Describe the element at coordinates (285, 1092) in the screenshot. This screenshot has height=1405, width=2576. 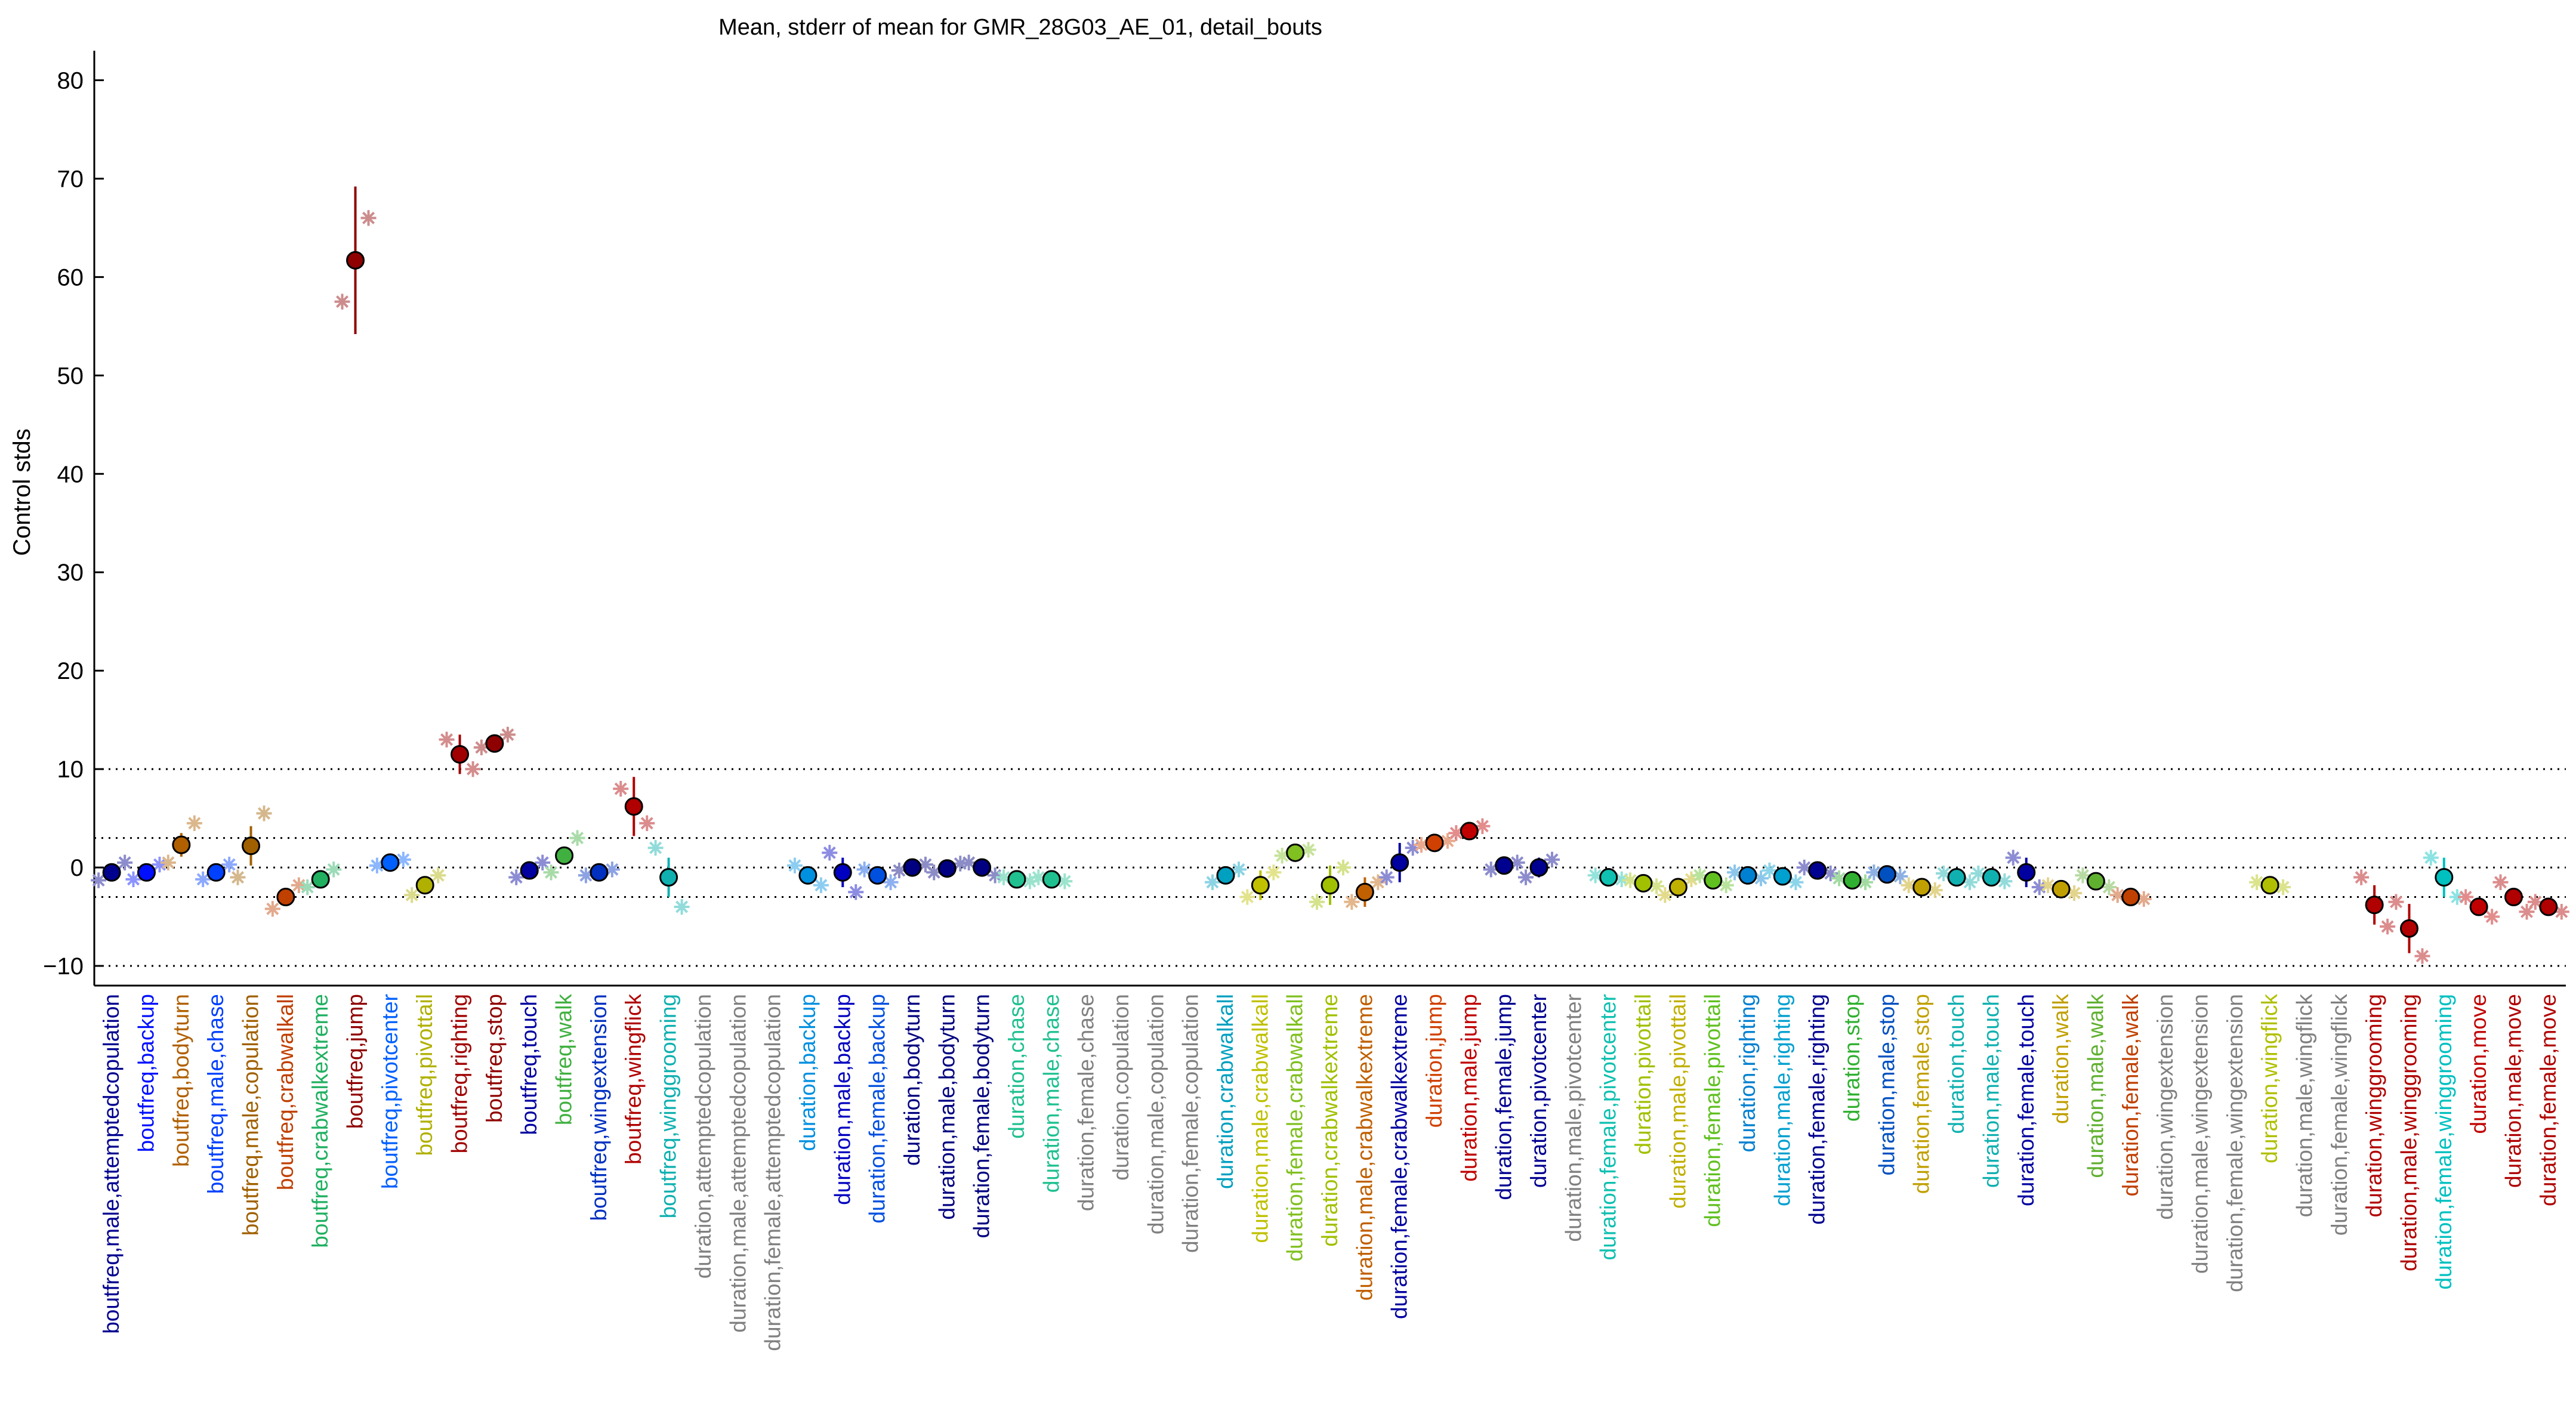
I see `x-tick-label: boutfreq,crabwalkall` at that location.